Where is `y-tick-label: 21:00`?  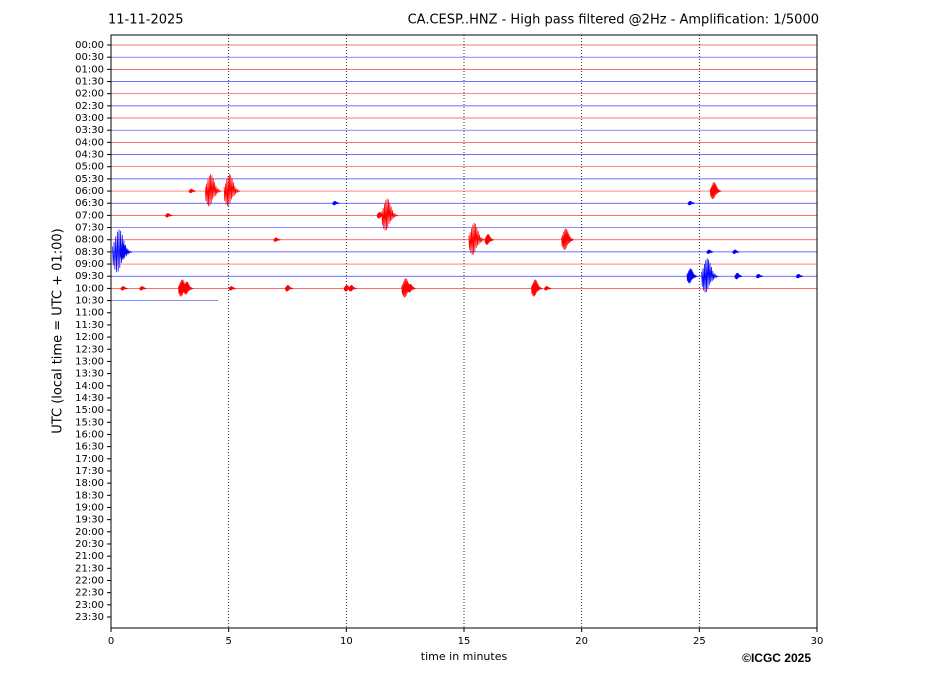 y-tick-label: 21:00 is located at coordinates (89, 556).